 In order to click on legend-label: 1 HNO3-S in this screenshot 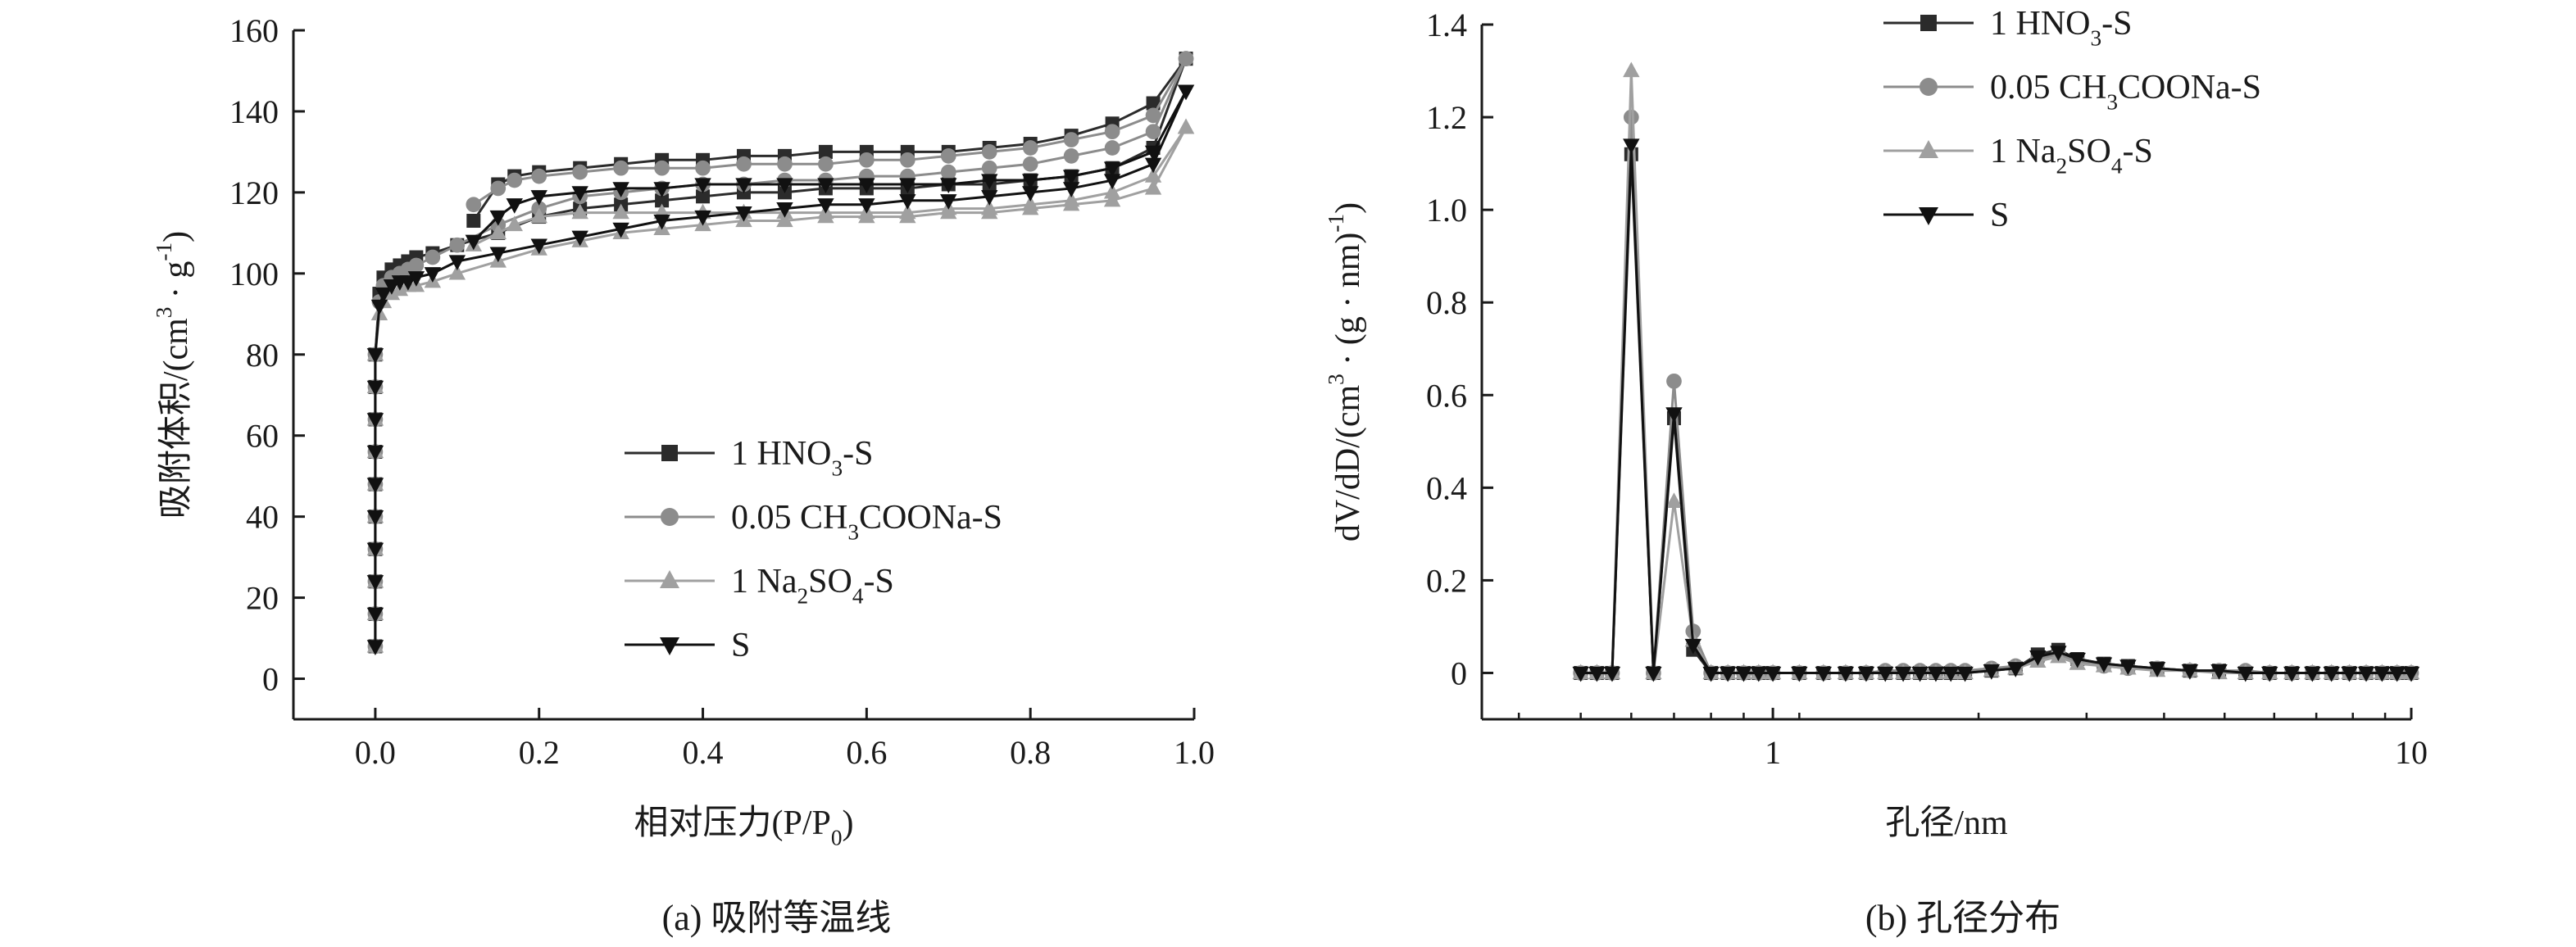, I will do `click(2061, 27)`.